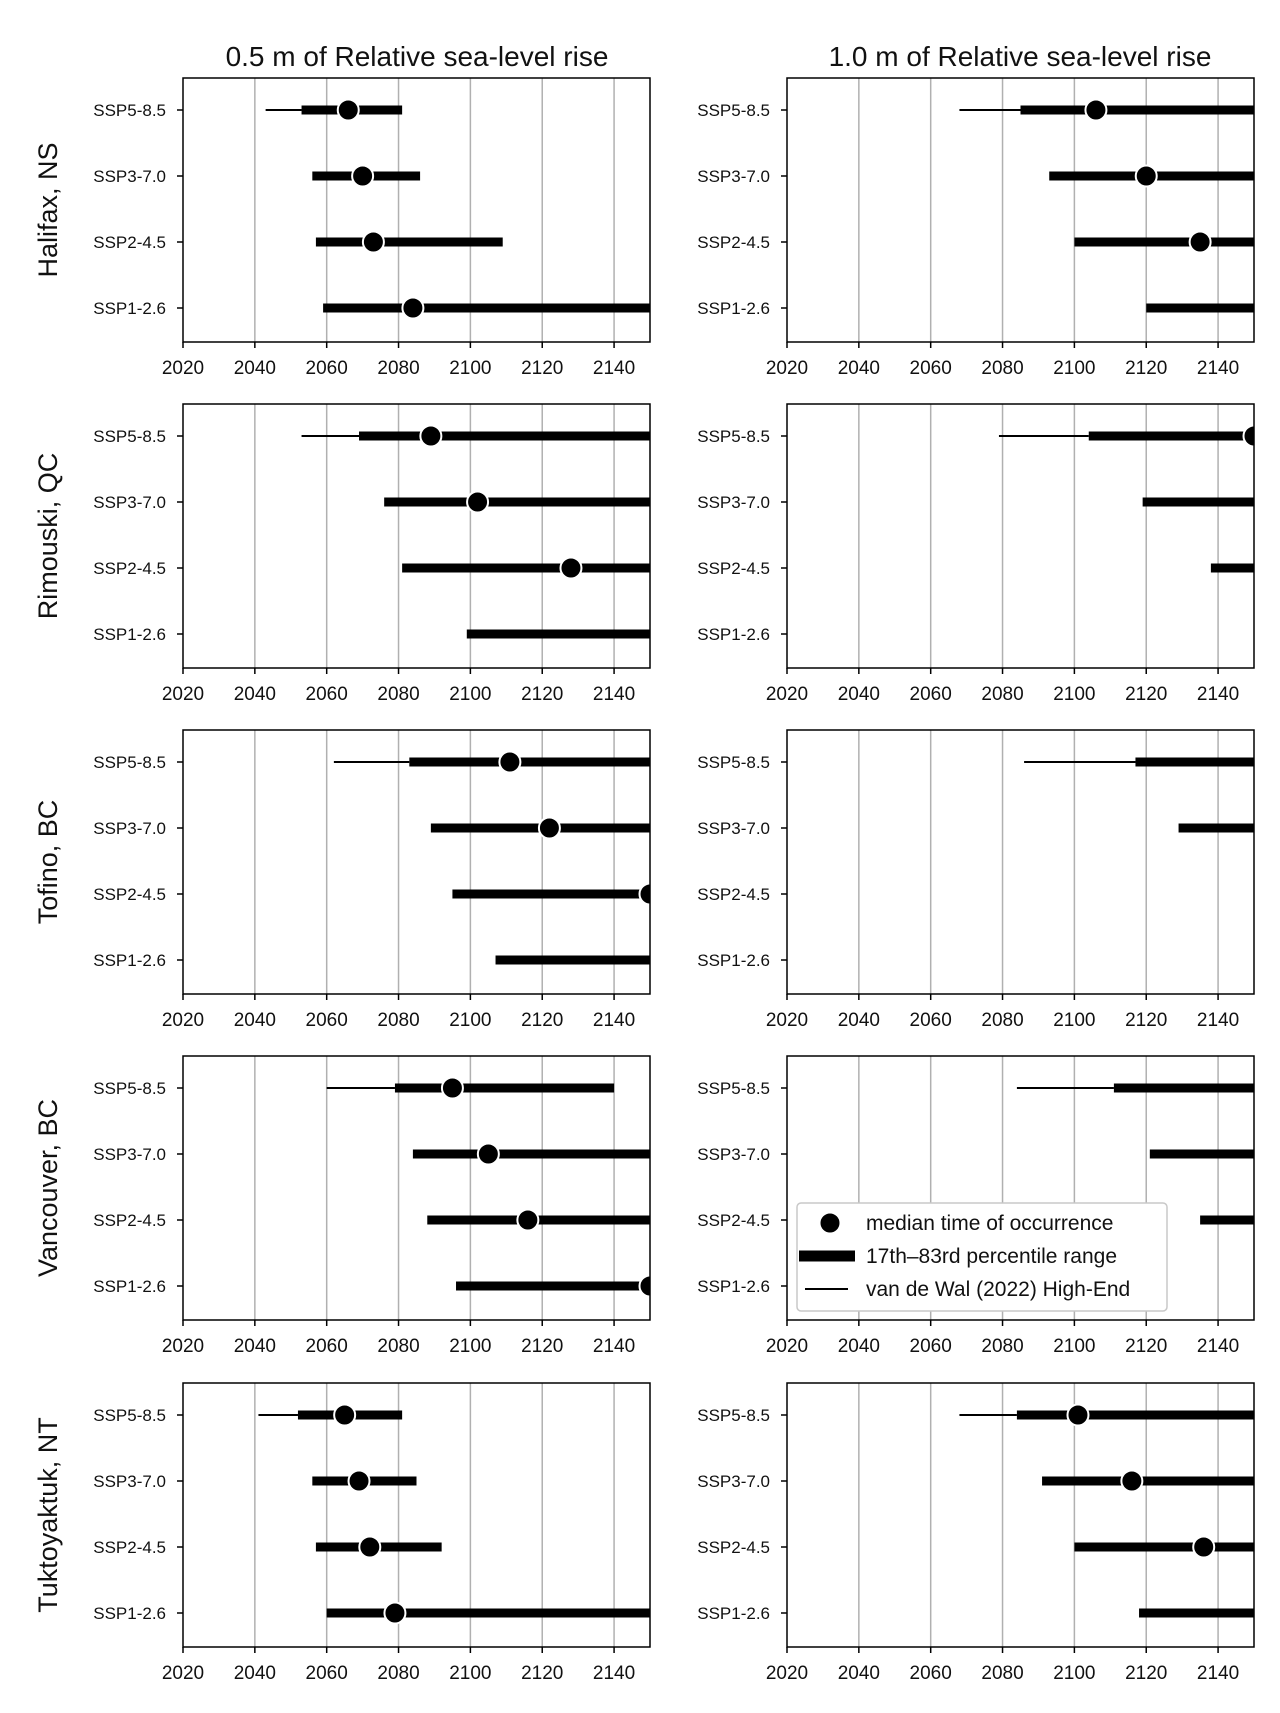 The image size is (1280, 1713). Describe the element at coordinates (989, 1223) in the screenshot. I see `legend-entry: median time of occurrence` at that location.